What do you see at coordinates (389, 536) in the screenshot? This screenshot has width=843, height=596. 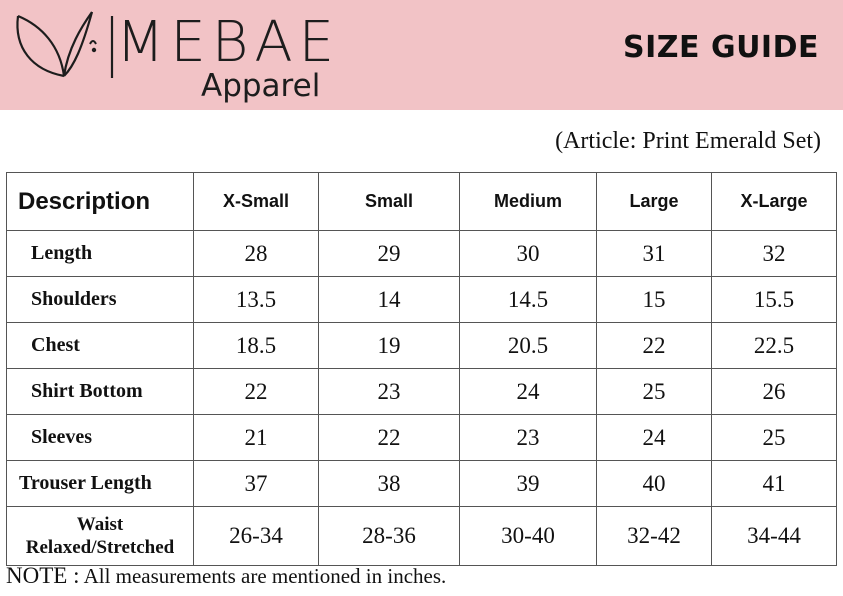 I see `table-cell: 28-36` at bounding box center [389, 536].